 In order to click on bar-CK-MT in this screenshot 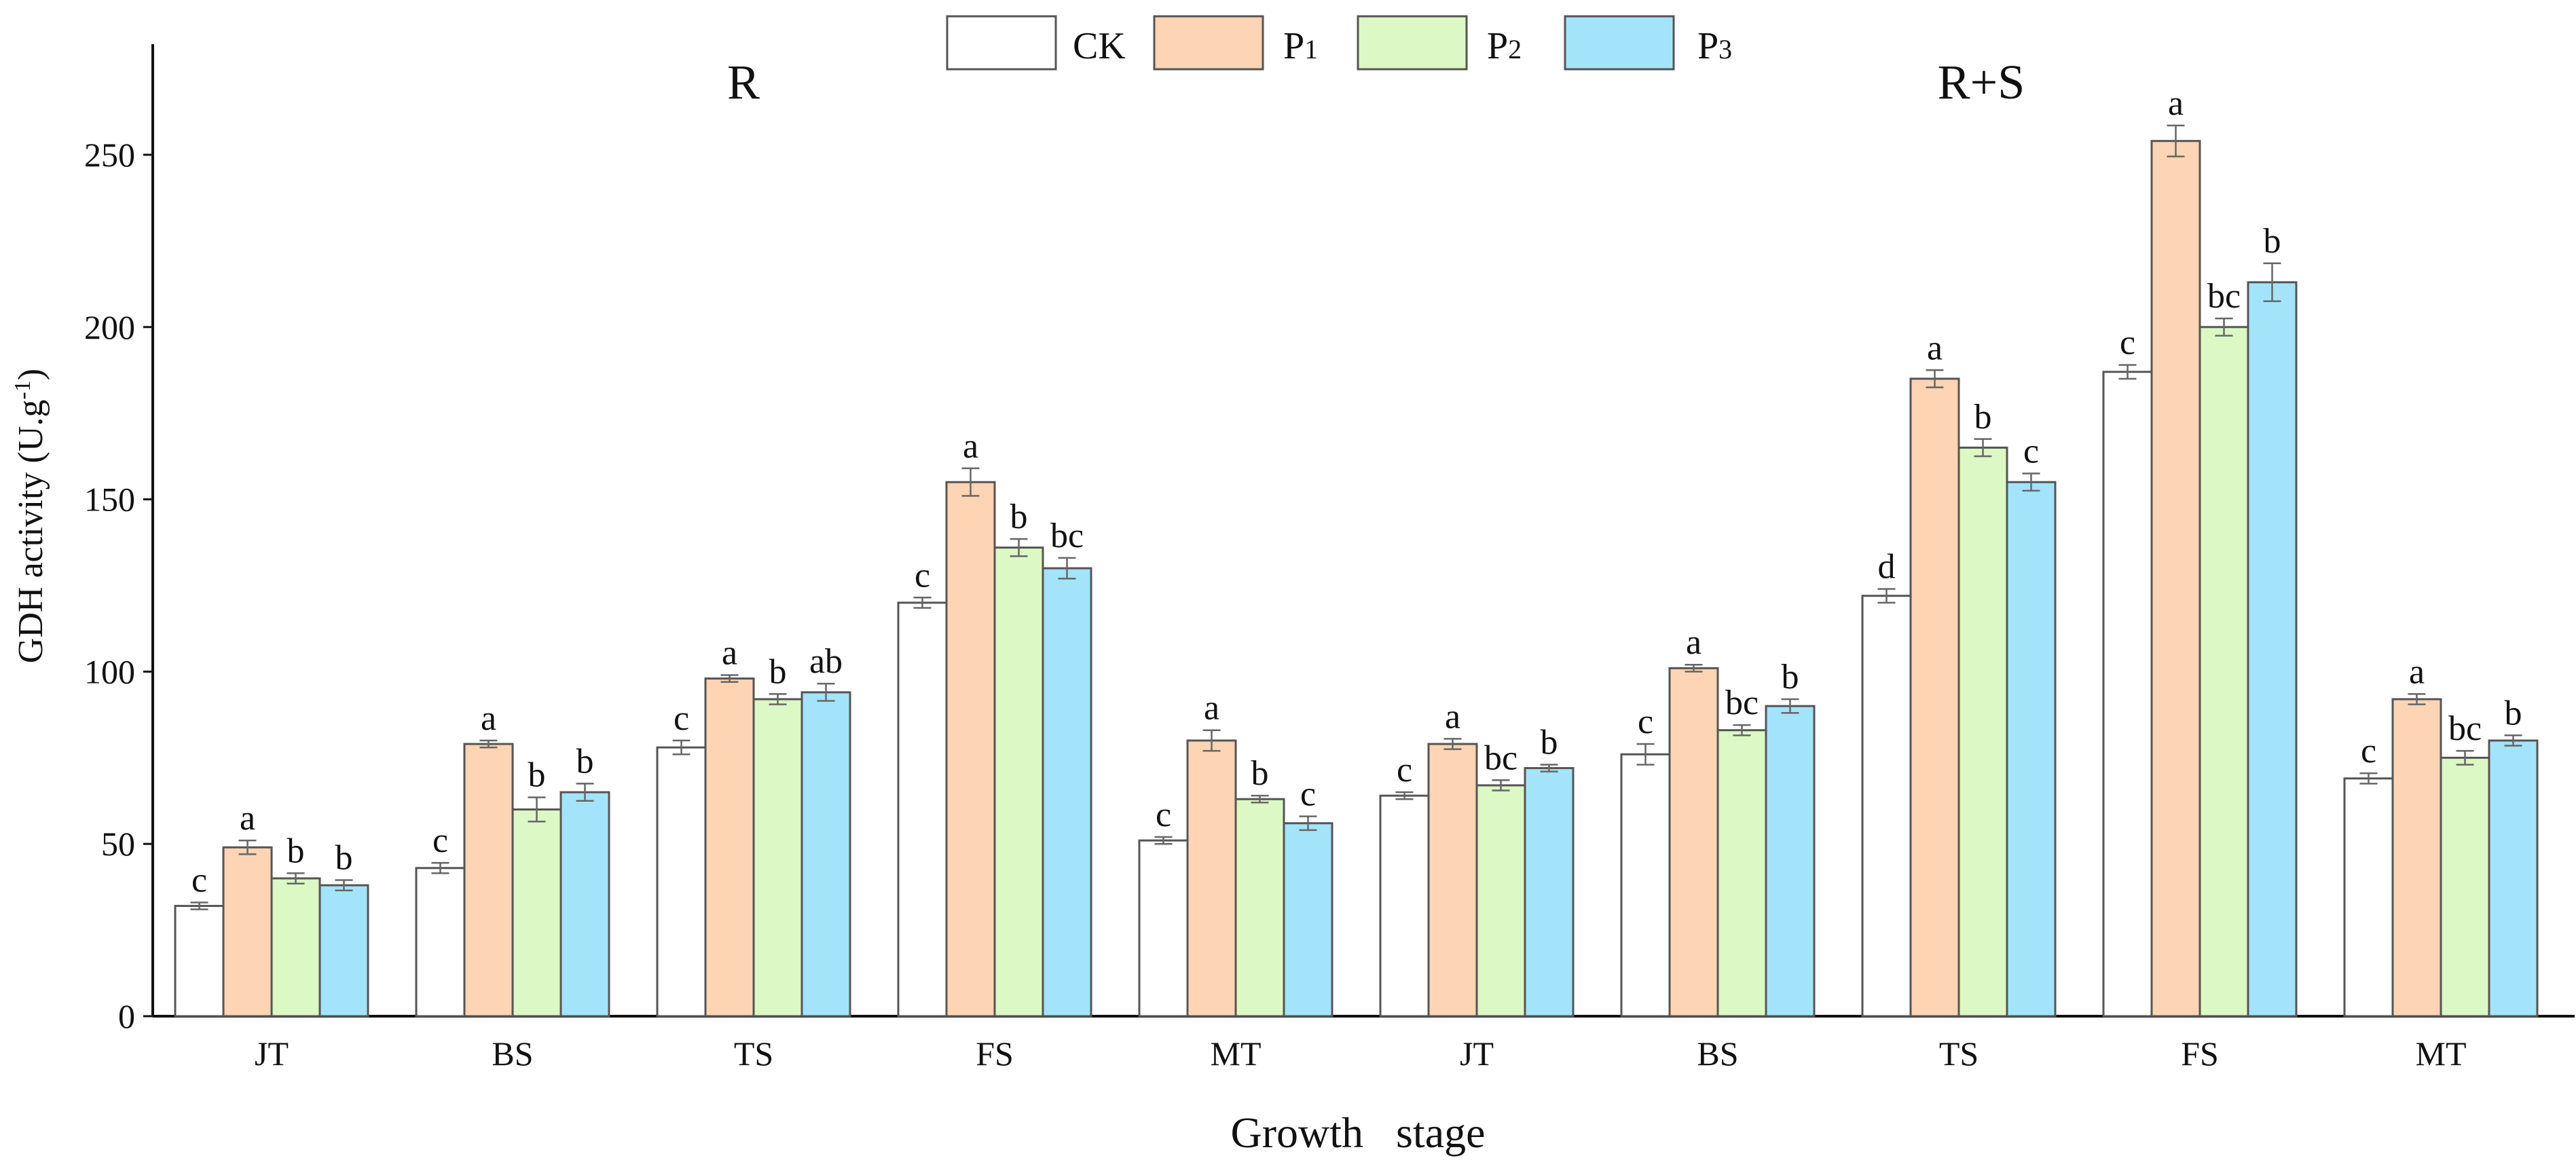, I will do `click(1163, 928)`.